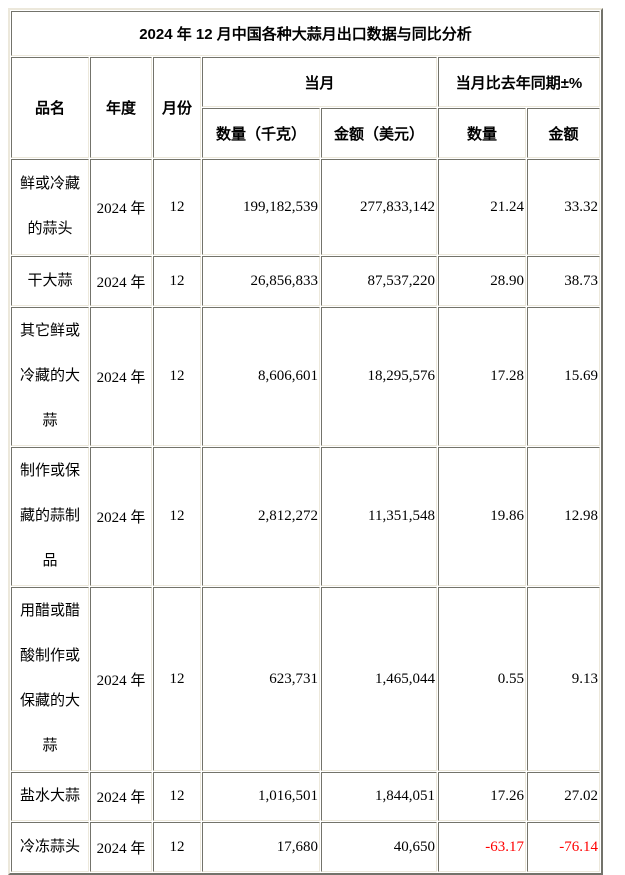 The image size is (625, 875). Describe the element at coordinates (379, 679) in the screenshot. I see `cell-amount: 1,465,044` at that location.